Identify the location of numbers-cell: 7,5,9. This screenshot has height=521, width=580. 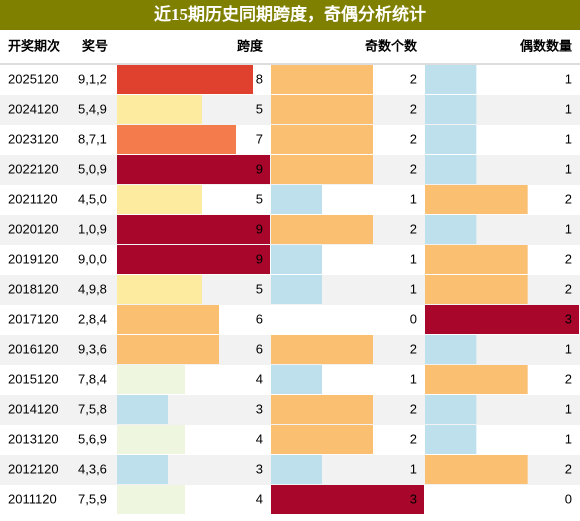
(92, 498).